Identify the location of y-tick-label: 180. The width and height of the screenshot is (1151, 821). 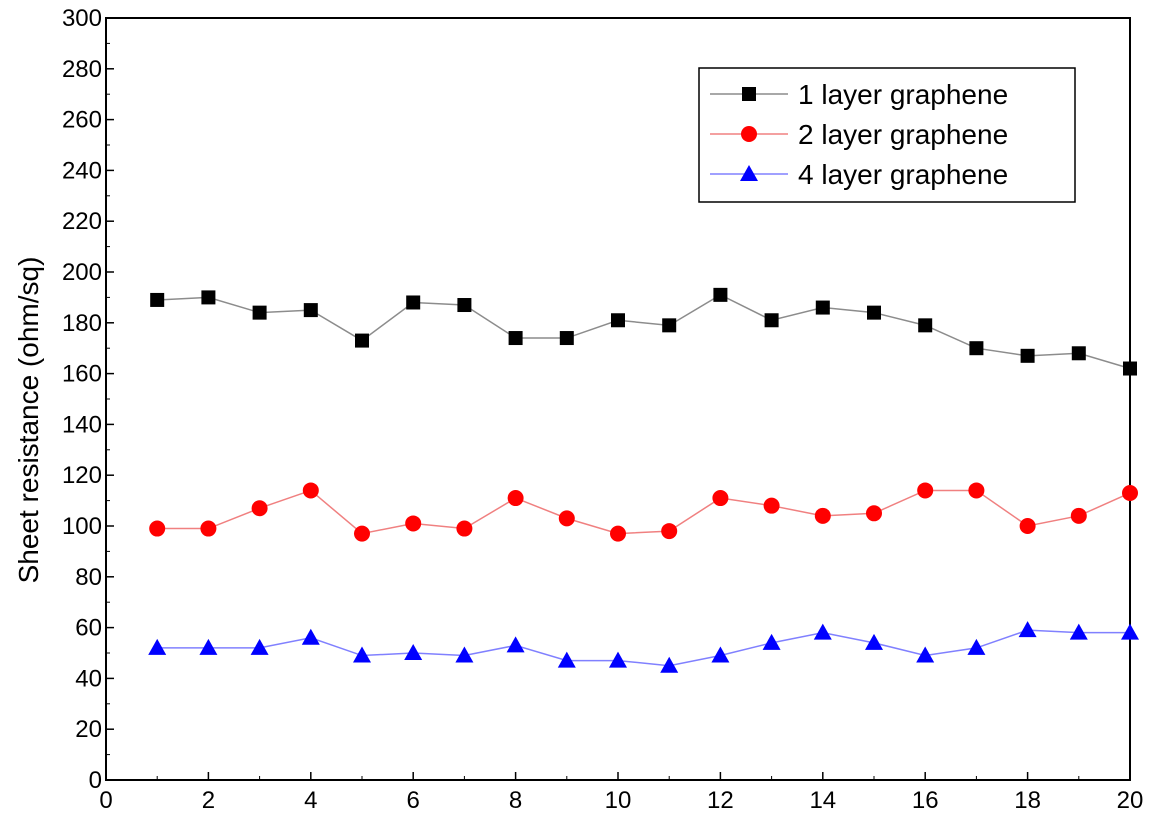
(82, 323).